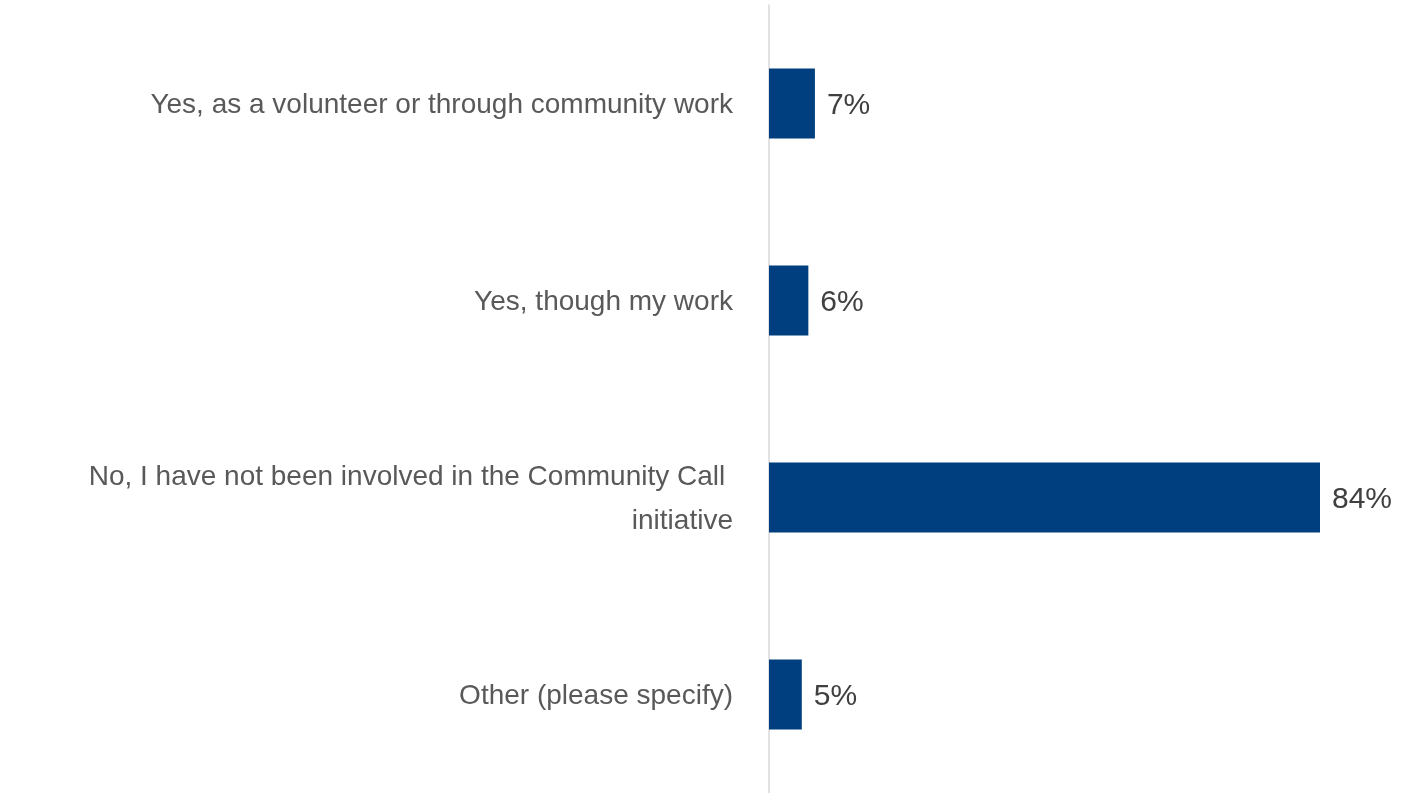  Describe the element at coordinates (835, 694) in the screenshot. I see `data-label: 5%` at that location.